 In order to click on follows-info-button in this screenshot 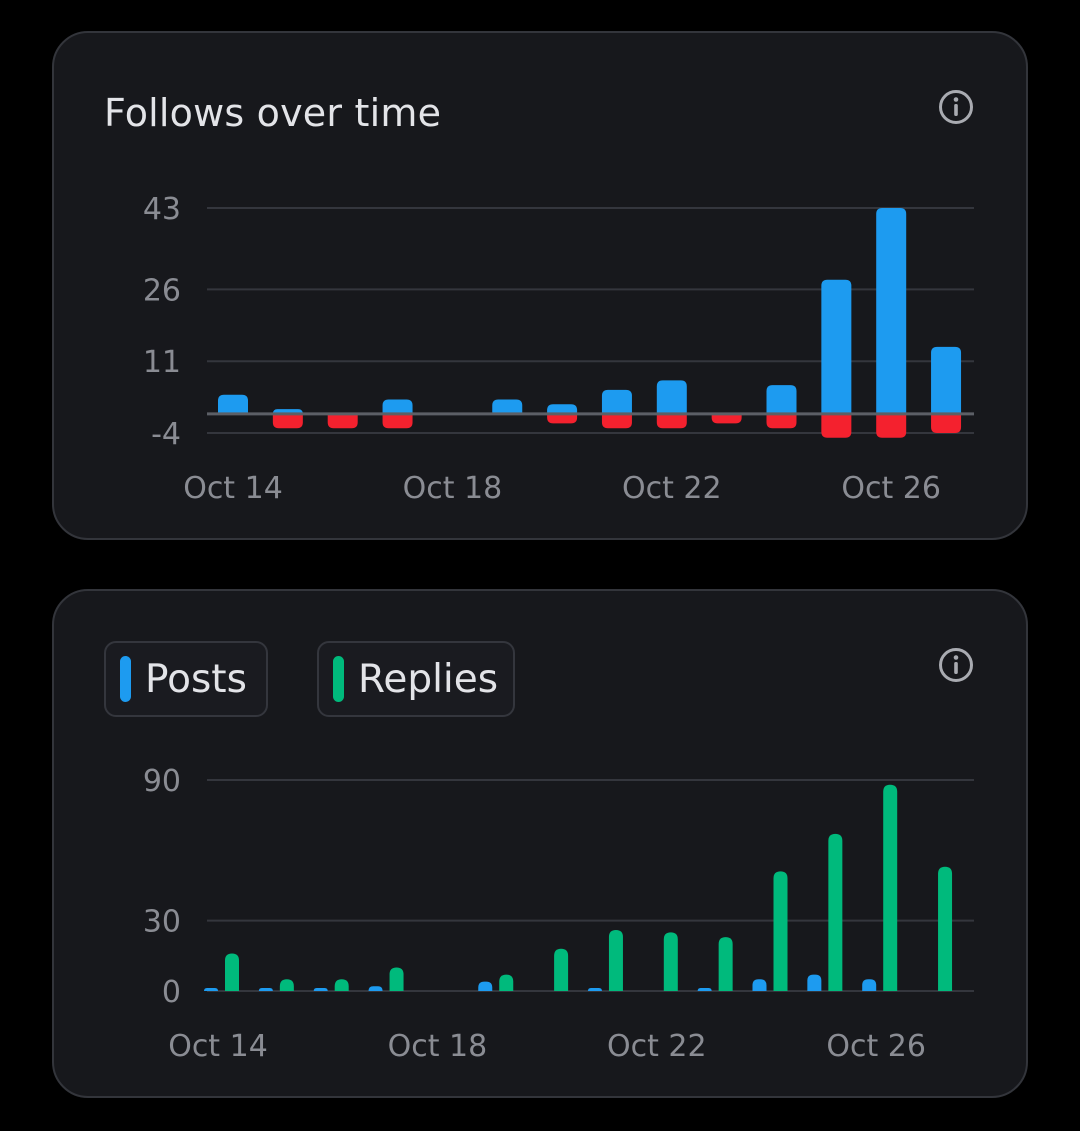, I will do `click(956, 107)`.